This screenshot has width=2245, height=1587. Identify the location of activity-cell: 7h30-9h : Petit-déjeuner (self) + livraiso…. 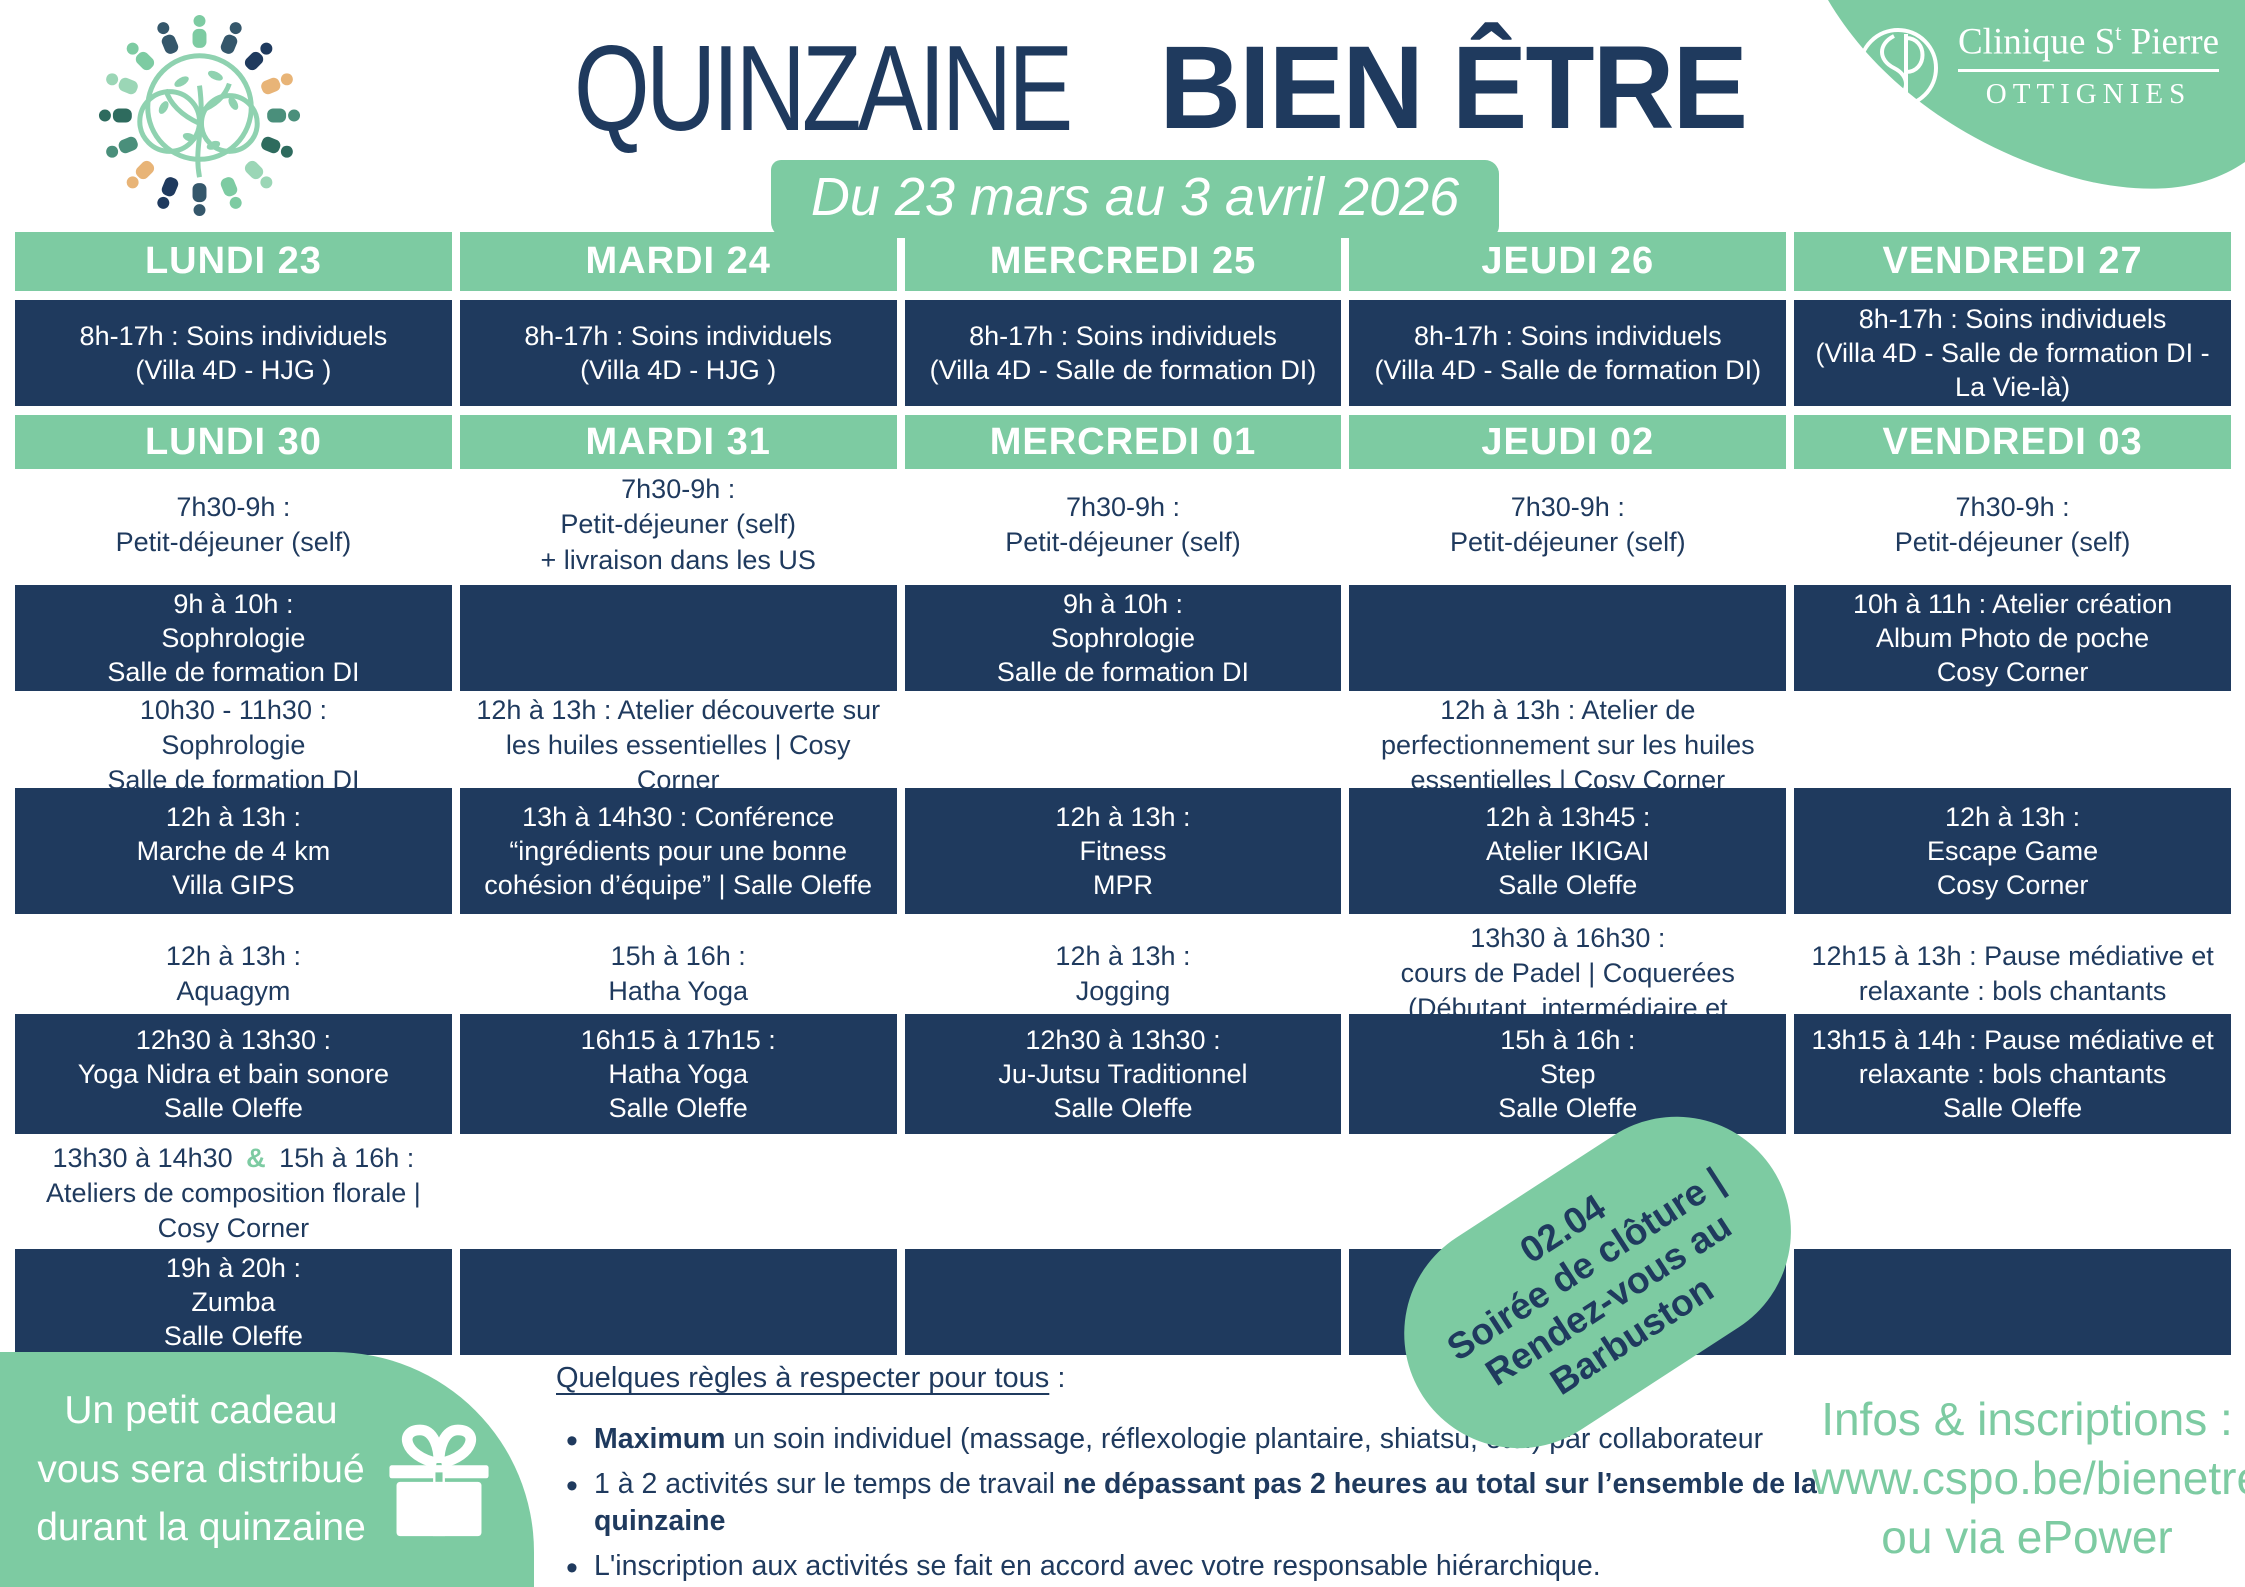
(678, 525).